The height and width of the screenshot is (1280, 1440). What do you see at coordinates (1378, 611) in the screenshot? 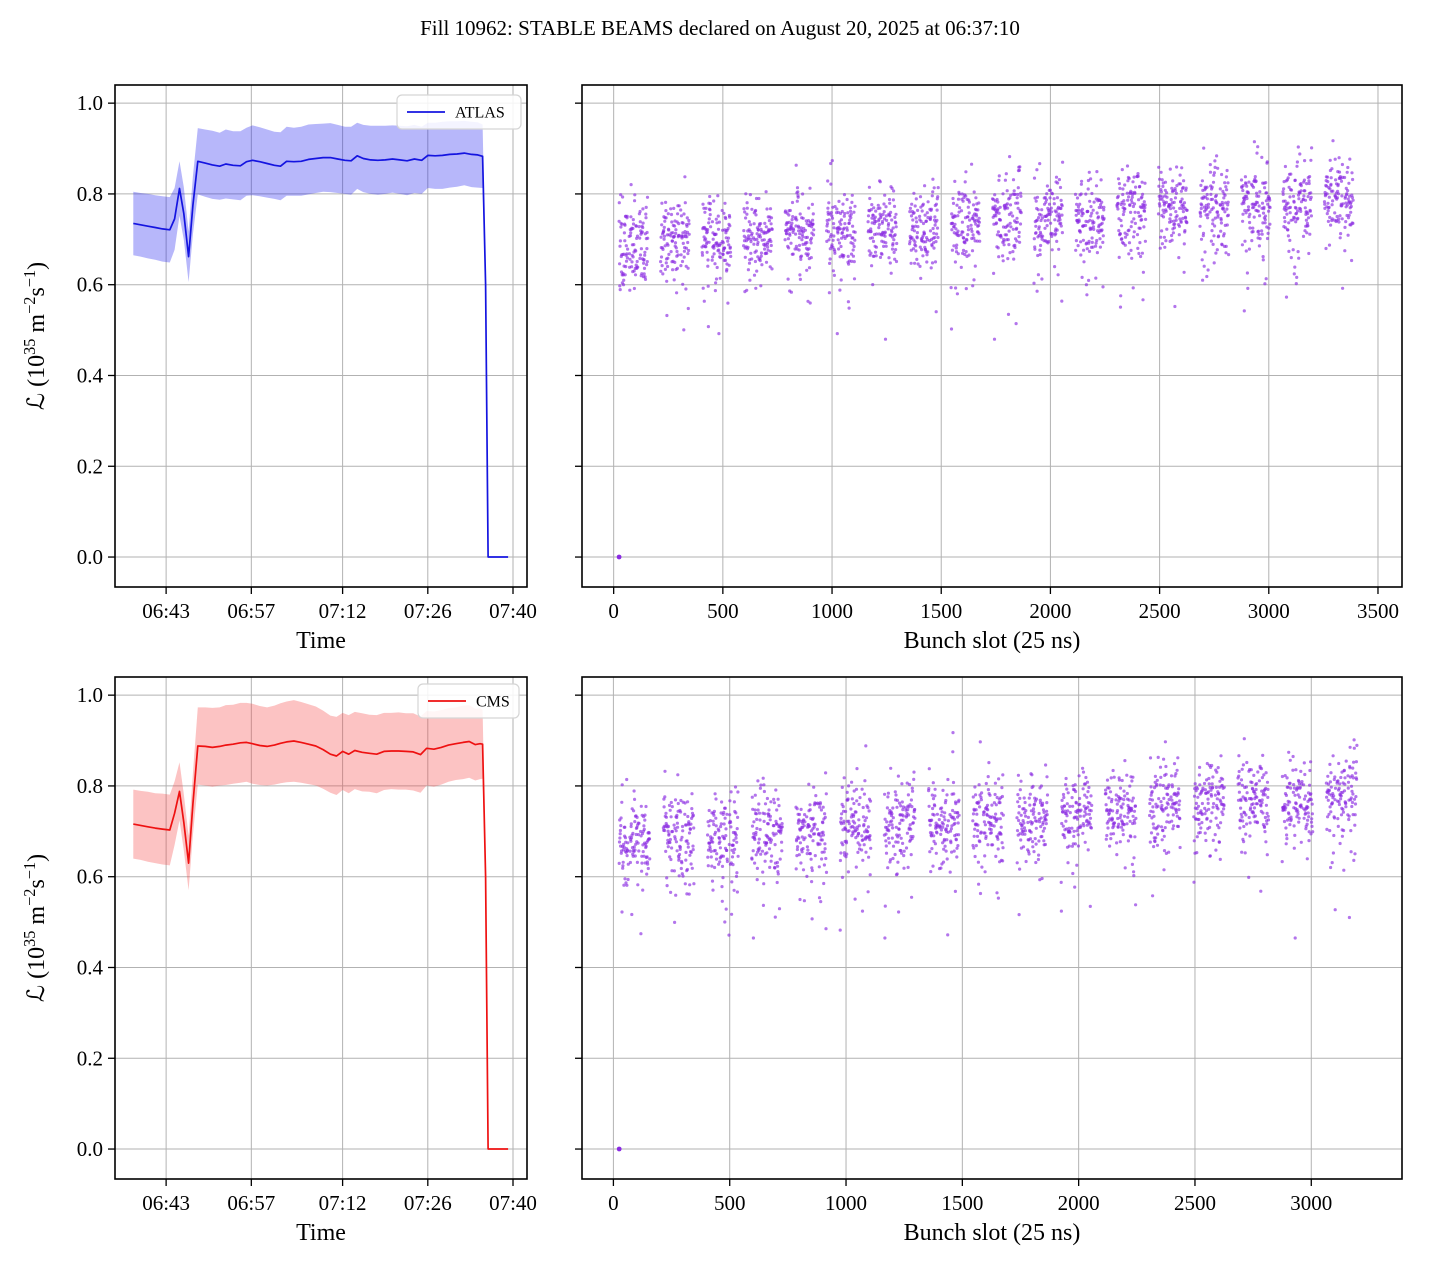
I see `x-tick-label: 3500` at bounding box center [1378, 611].